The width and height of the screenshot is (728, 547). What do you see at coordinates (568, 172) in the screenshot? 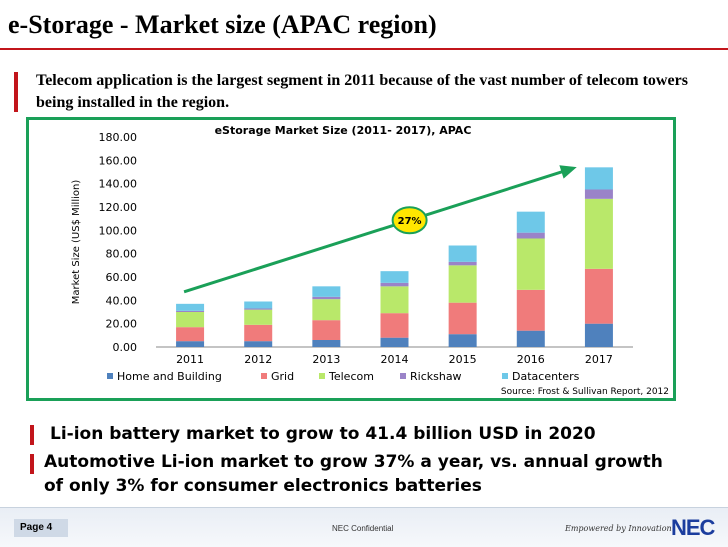
I see `trend-arrow-head` at bounding box center [568, 172].